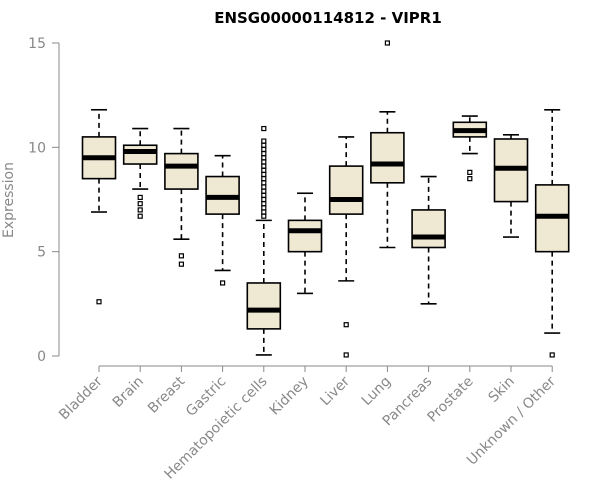 This screenshot has width=600, height=500. I want to click on box-bladder, so click(99, 206).